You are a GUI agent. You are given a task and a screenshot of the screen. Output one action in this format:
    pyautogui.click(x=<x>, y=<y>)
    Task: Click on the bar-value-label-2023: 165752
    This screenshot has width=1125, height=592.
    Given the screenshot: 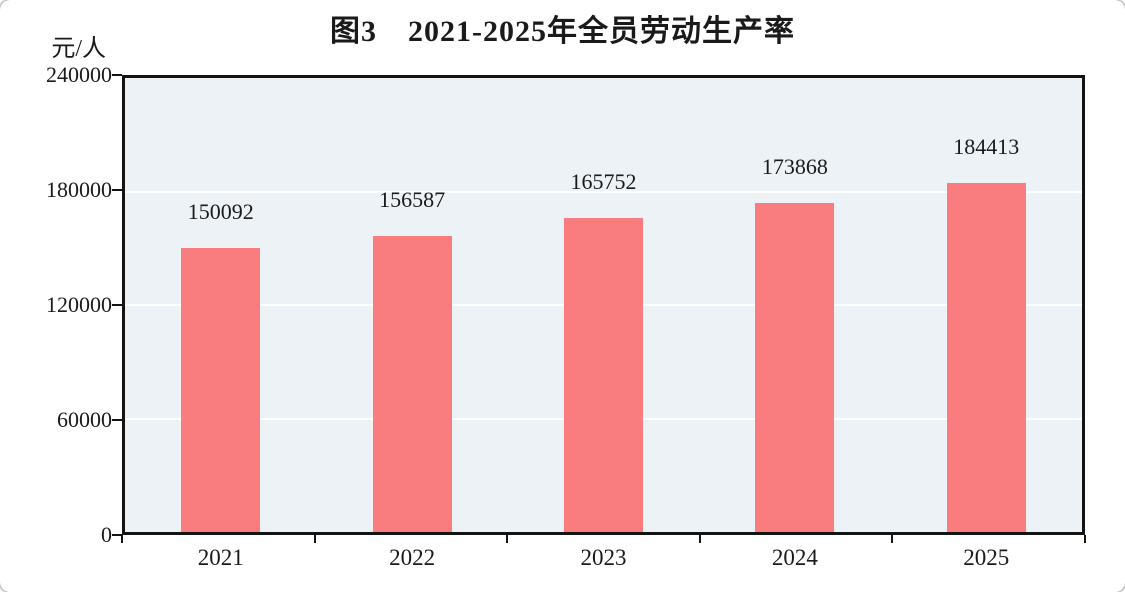 What is the action you would take?
    pyautogui.click(x=603, y=182)
    